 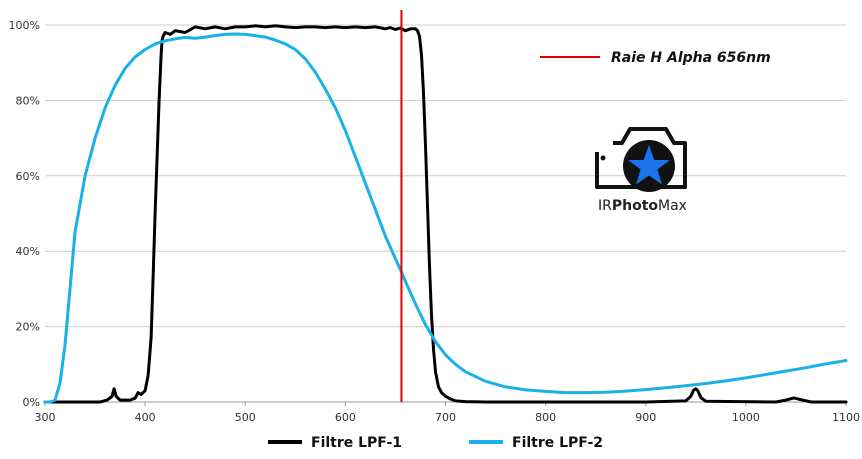 What do you see at coordinates (545, 417) in the screenshot?
I see `x-tick-label: 800` at bounding box center [545, 417].